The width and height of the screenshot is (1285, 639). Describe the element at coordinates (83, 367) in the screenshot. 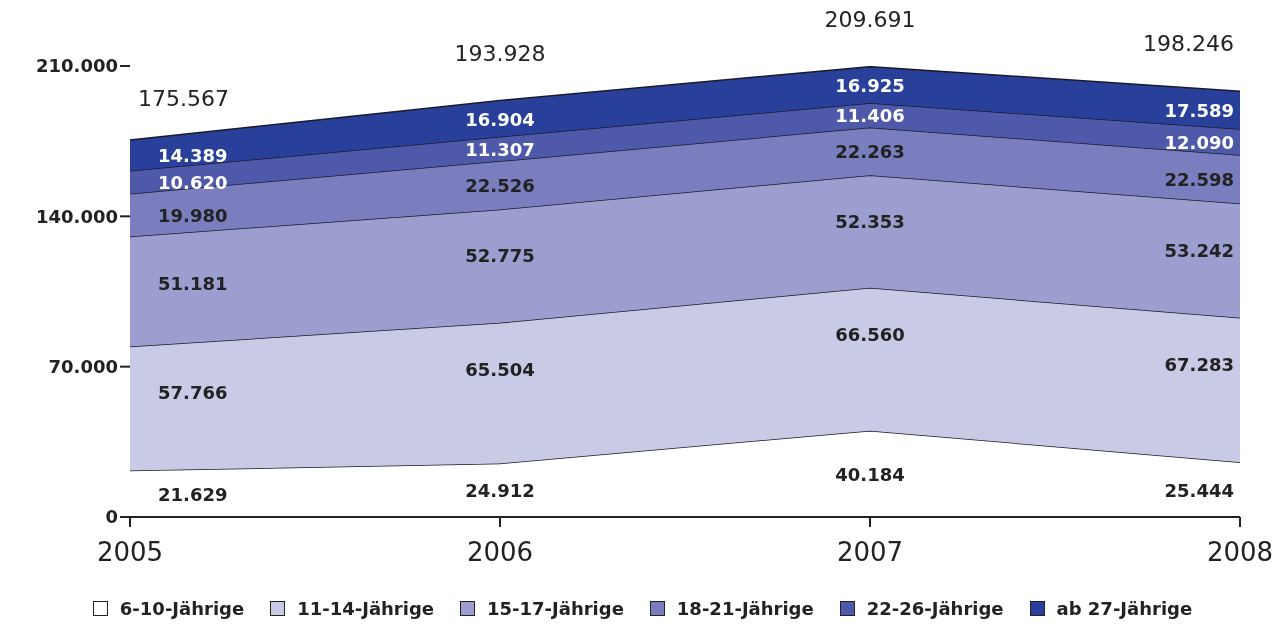

I see `y-tick-label: 70.000` at that location.